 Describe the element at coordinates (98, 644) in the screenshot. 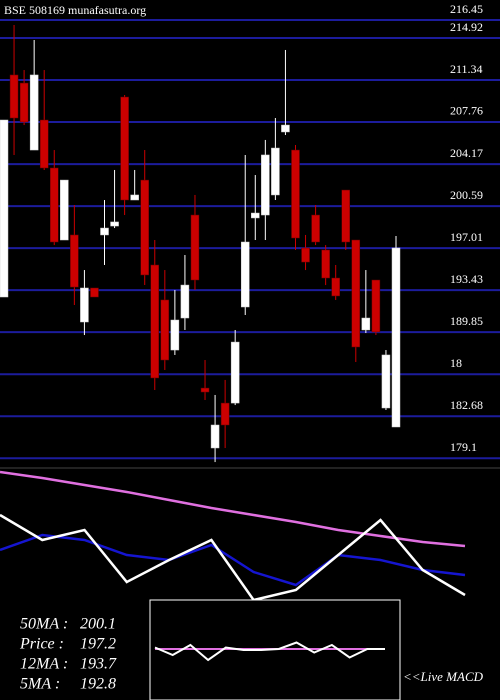

I see `stat-value: 197.2` at that location.